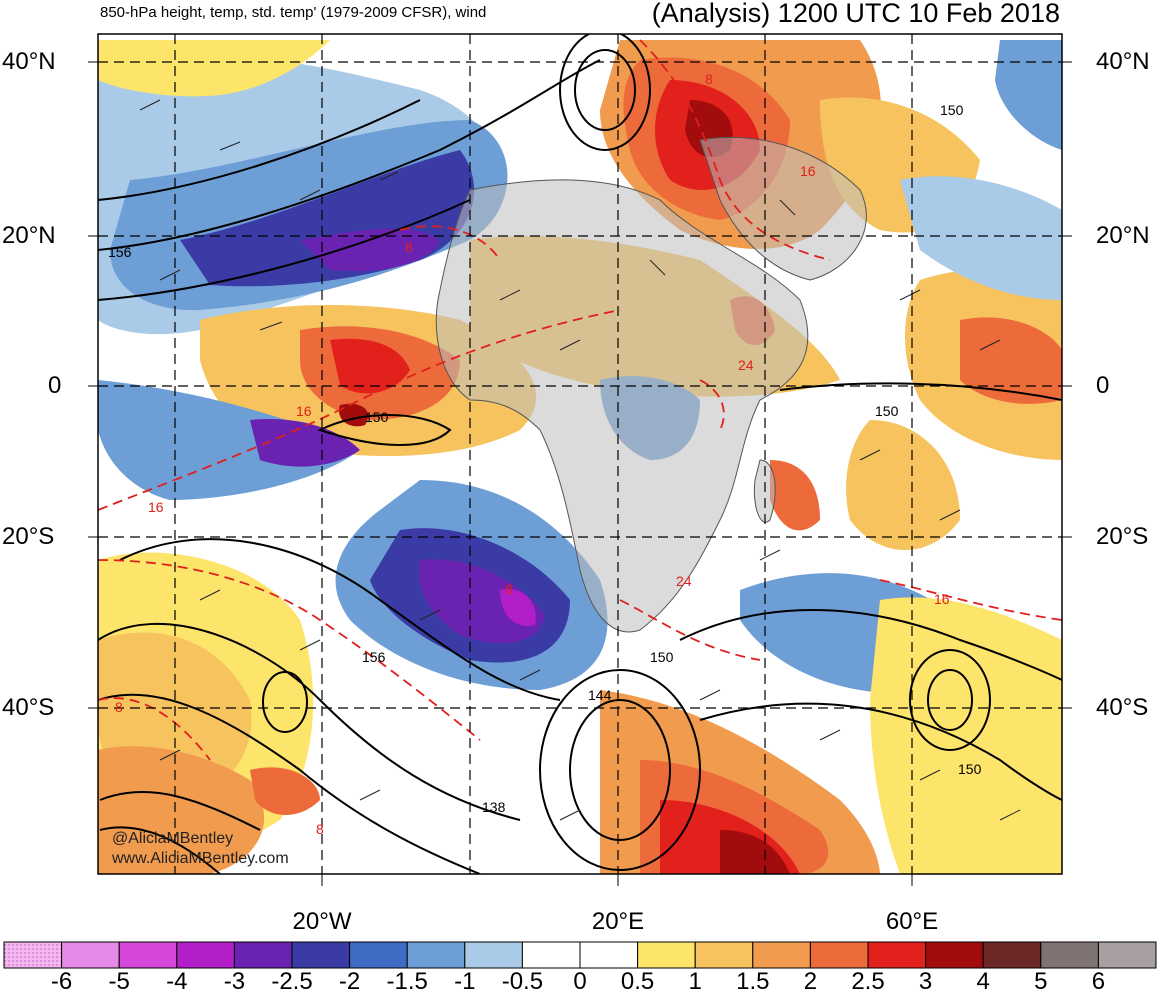  I want to click on colorbar-tick-label: 0.5, so click(637, 981).